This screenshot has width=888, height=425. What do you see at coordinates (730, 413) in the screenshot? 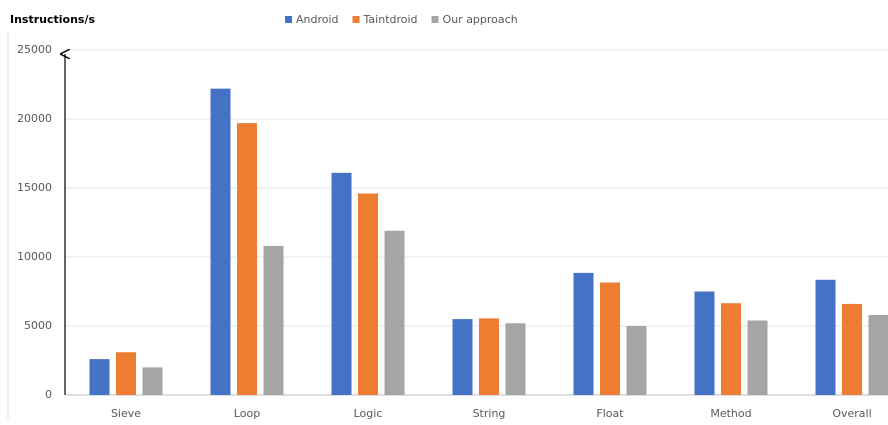
I see `x-tick-label: Method` at bounding box center [730, 413].